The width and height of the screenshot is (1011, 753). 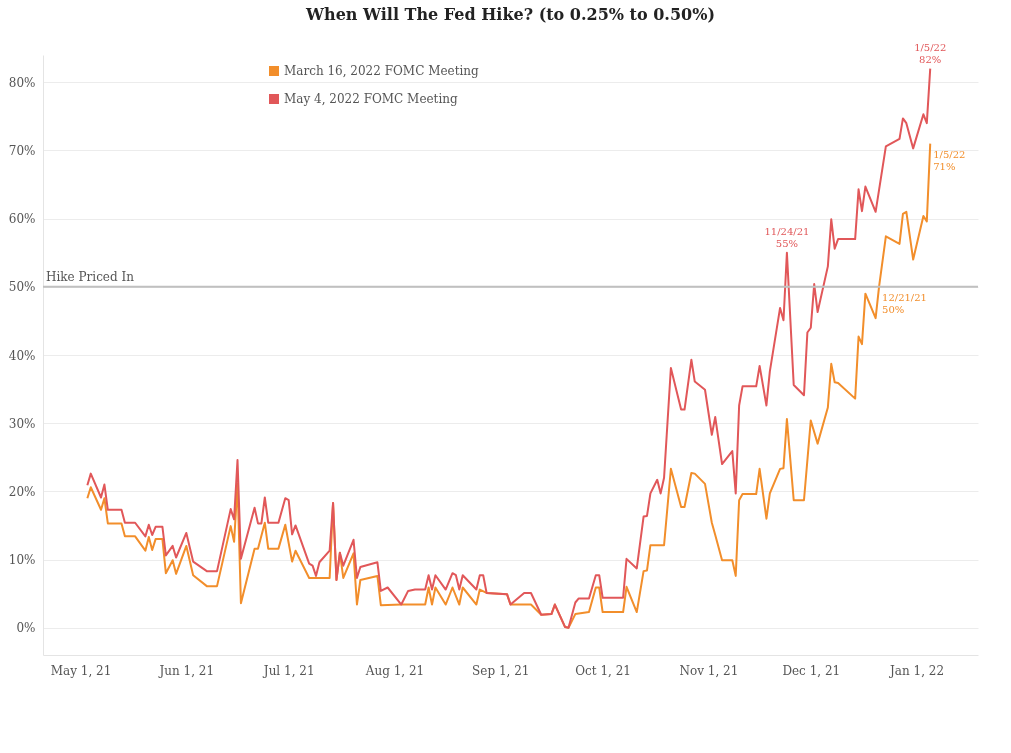 I want to click on y-tick-label: 40%, so click(x=22, y=355).